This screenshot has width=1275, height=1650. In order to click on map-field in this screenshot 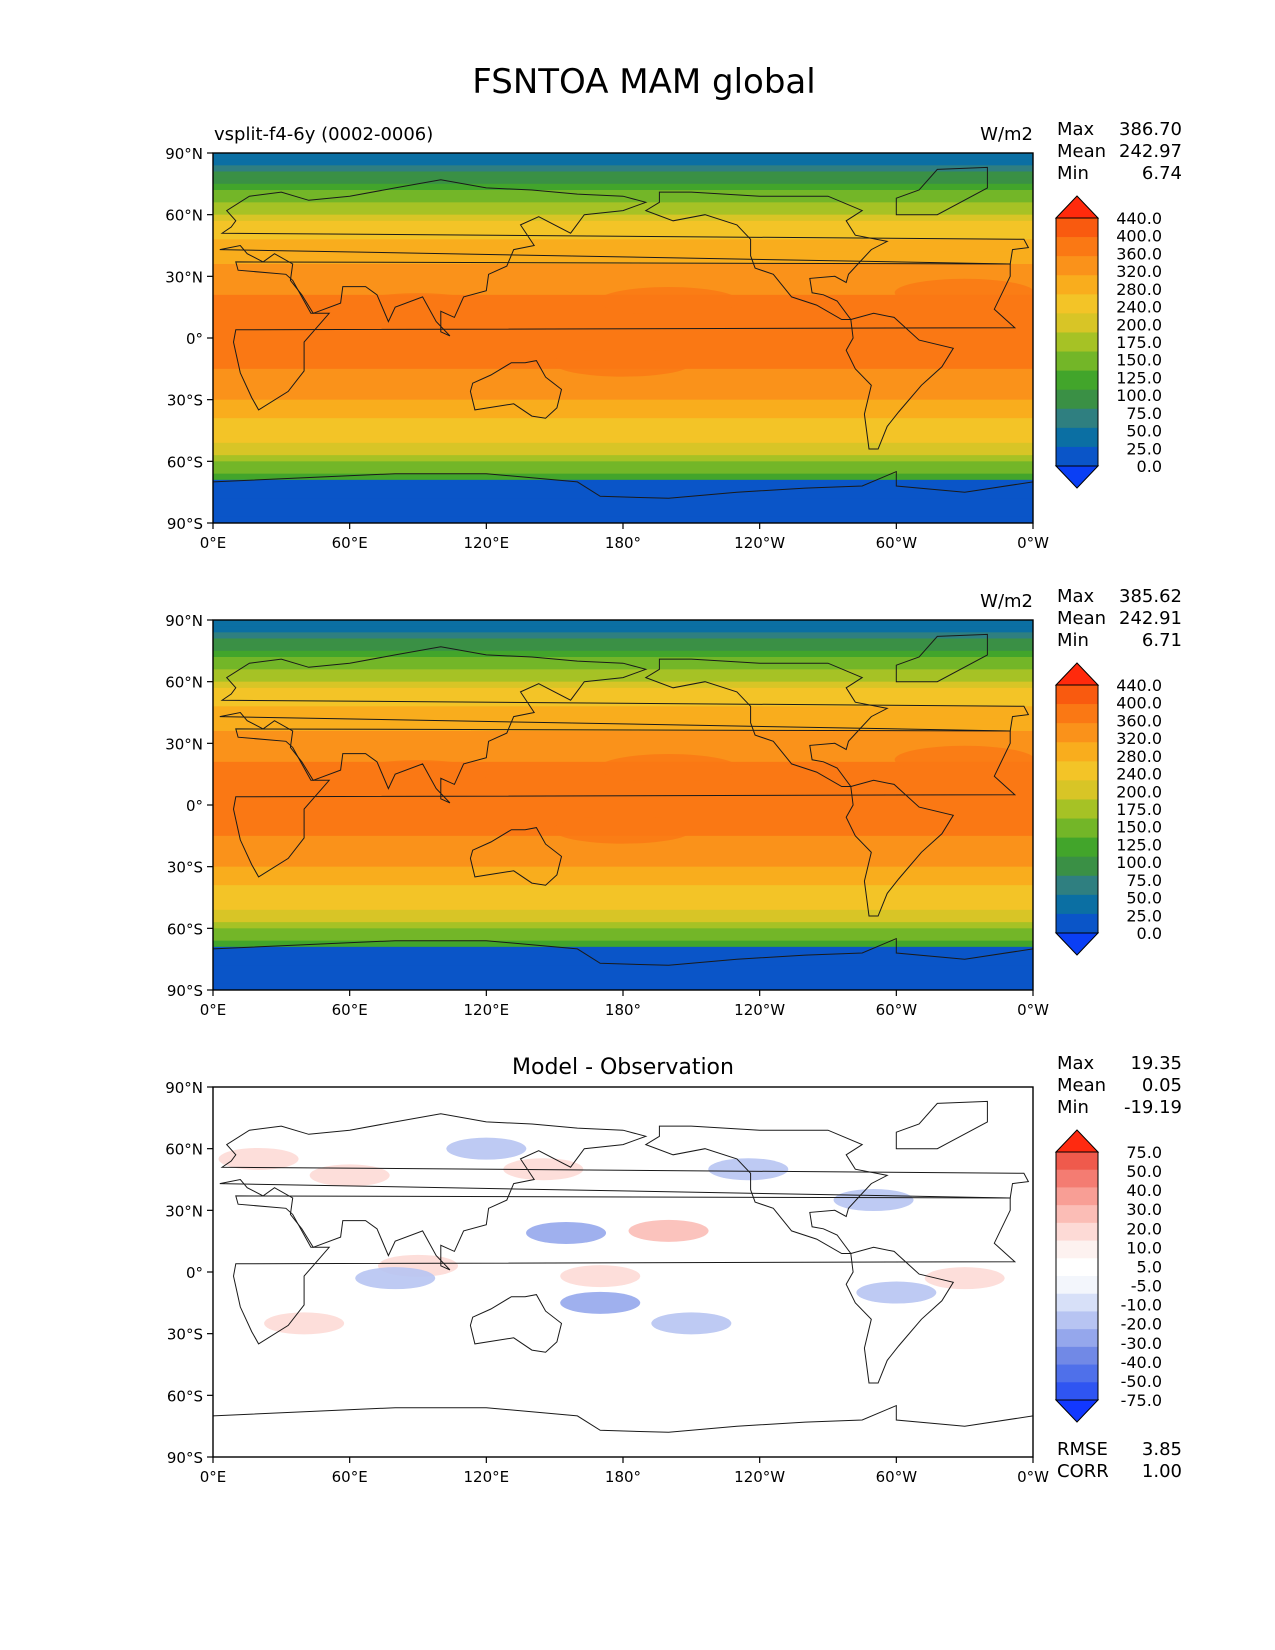, I will do `click(623, 805)`.